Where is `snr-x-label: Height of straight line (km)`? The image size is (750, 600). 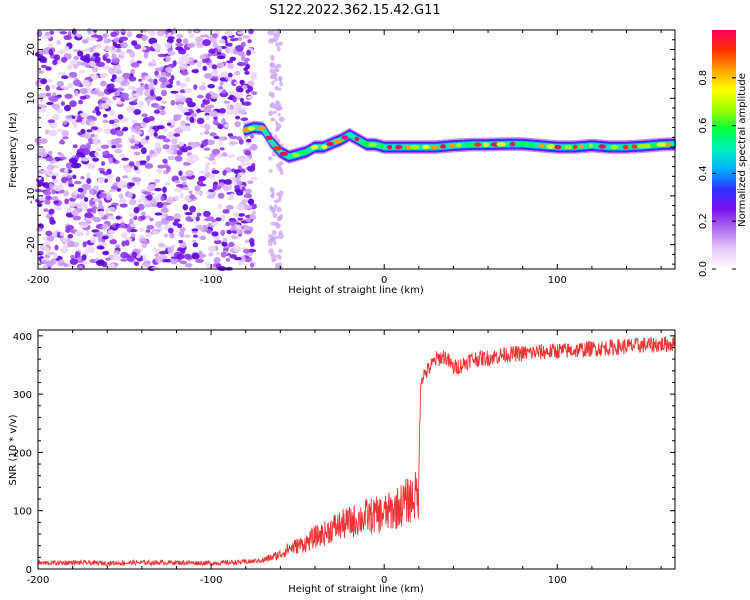 snr-x-label: Height of straight line (km) is located at coordinates (356, 589).